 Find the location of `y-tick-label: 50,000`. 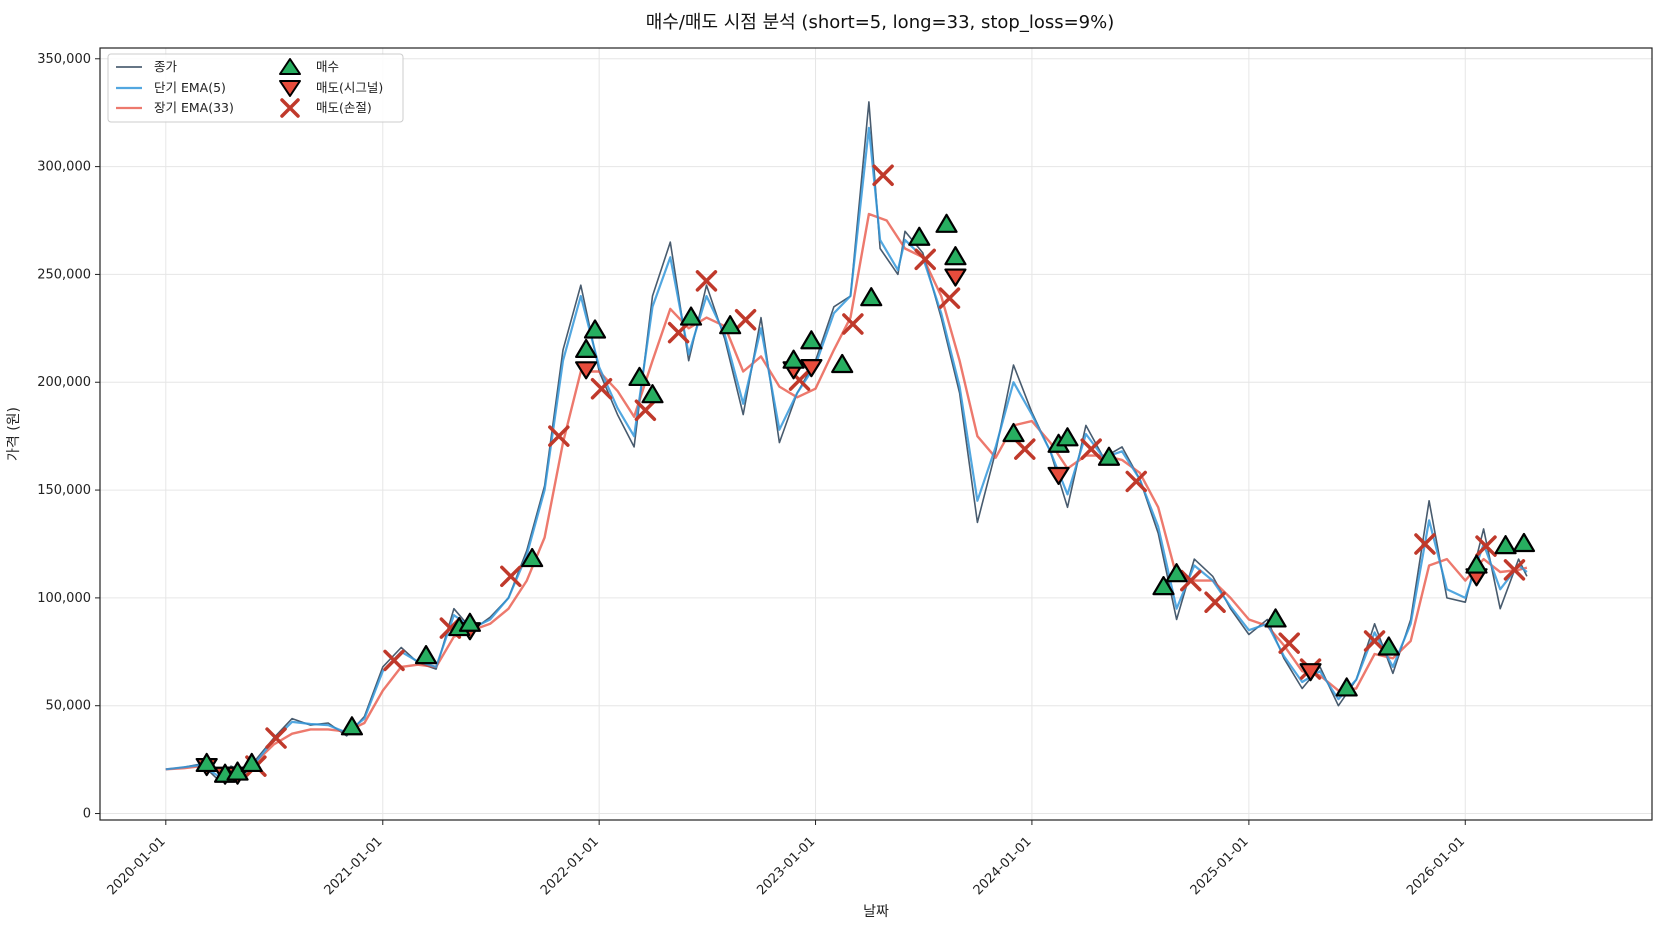

y-tick-label: 50,000 is located at coordinates (69, 706).